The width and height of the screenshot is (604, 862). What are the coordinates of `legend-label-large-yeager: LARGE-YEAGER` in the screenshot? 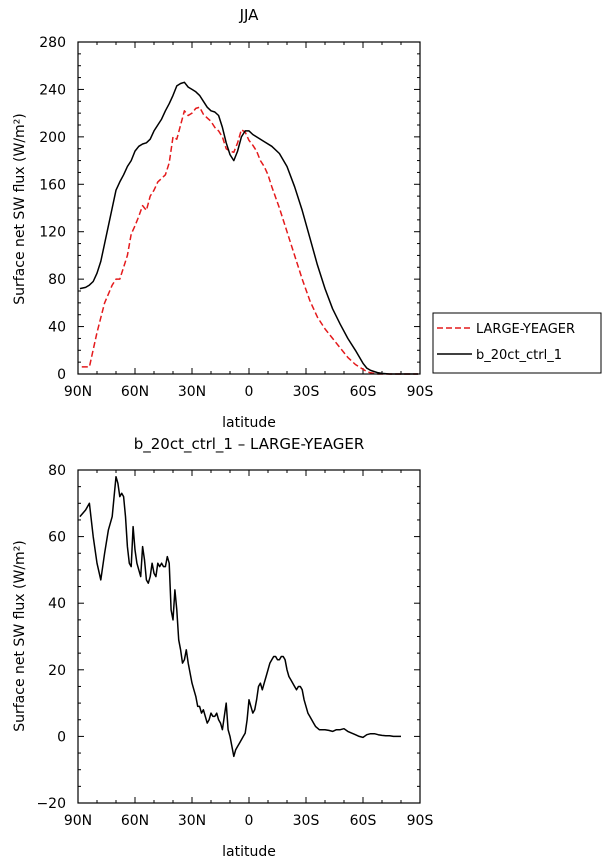 It's located at (525, 329).